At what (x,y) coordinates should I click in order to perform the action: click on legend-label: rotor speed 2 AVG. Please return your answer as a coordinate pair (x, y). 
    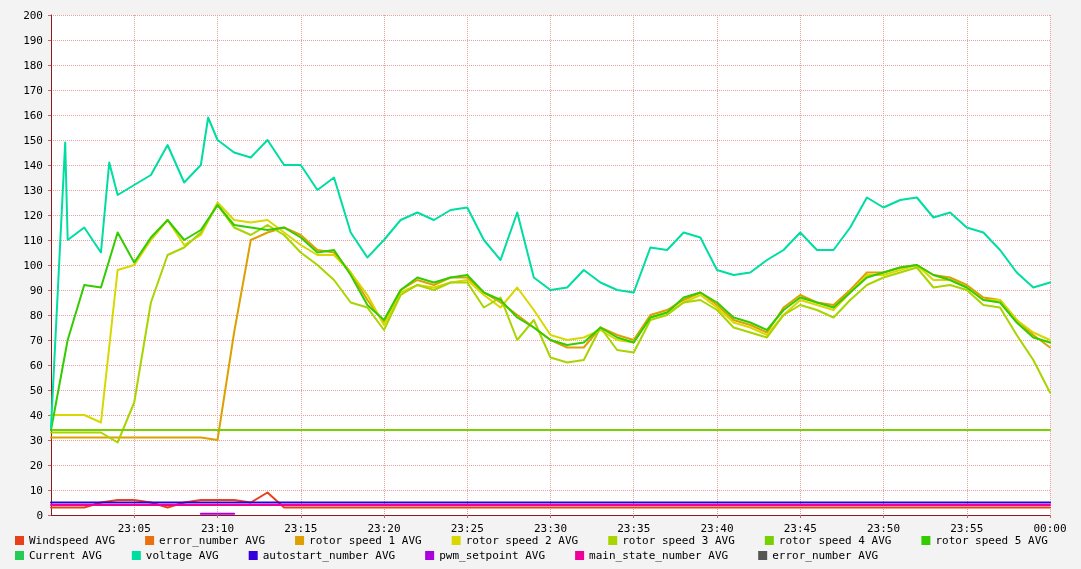
    Looking at the image, I should click on (522, 540).